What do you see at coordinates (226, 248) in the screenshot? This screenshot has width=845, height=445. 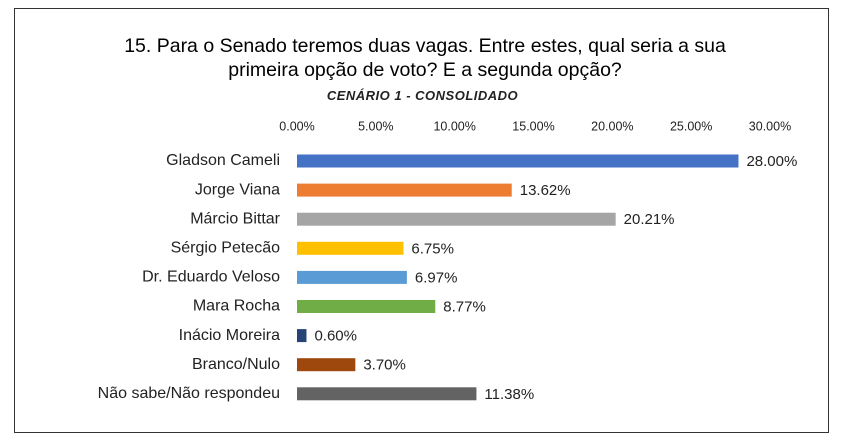 I see `category-label: Sérgio Petecão` at bounding box center [226, 248].